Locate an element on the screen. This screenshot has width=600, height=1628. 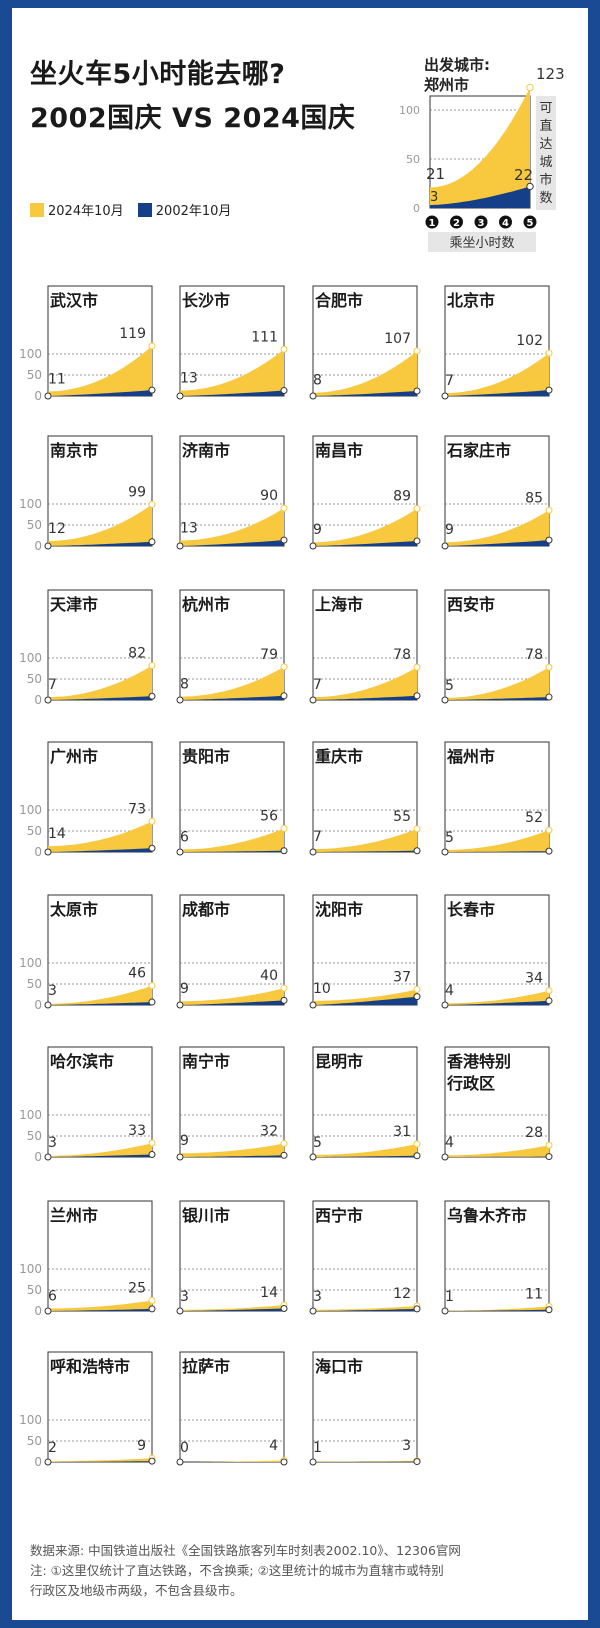
city-label-2024-start: 10 is located at coordinates (322, 989).